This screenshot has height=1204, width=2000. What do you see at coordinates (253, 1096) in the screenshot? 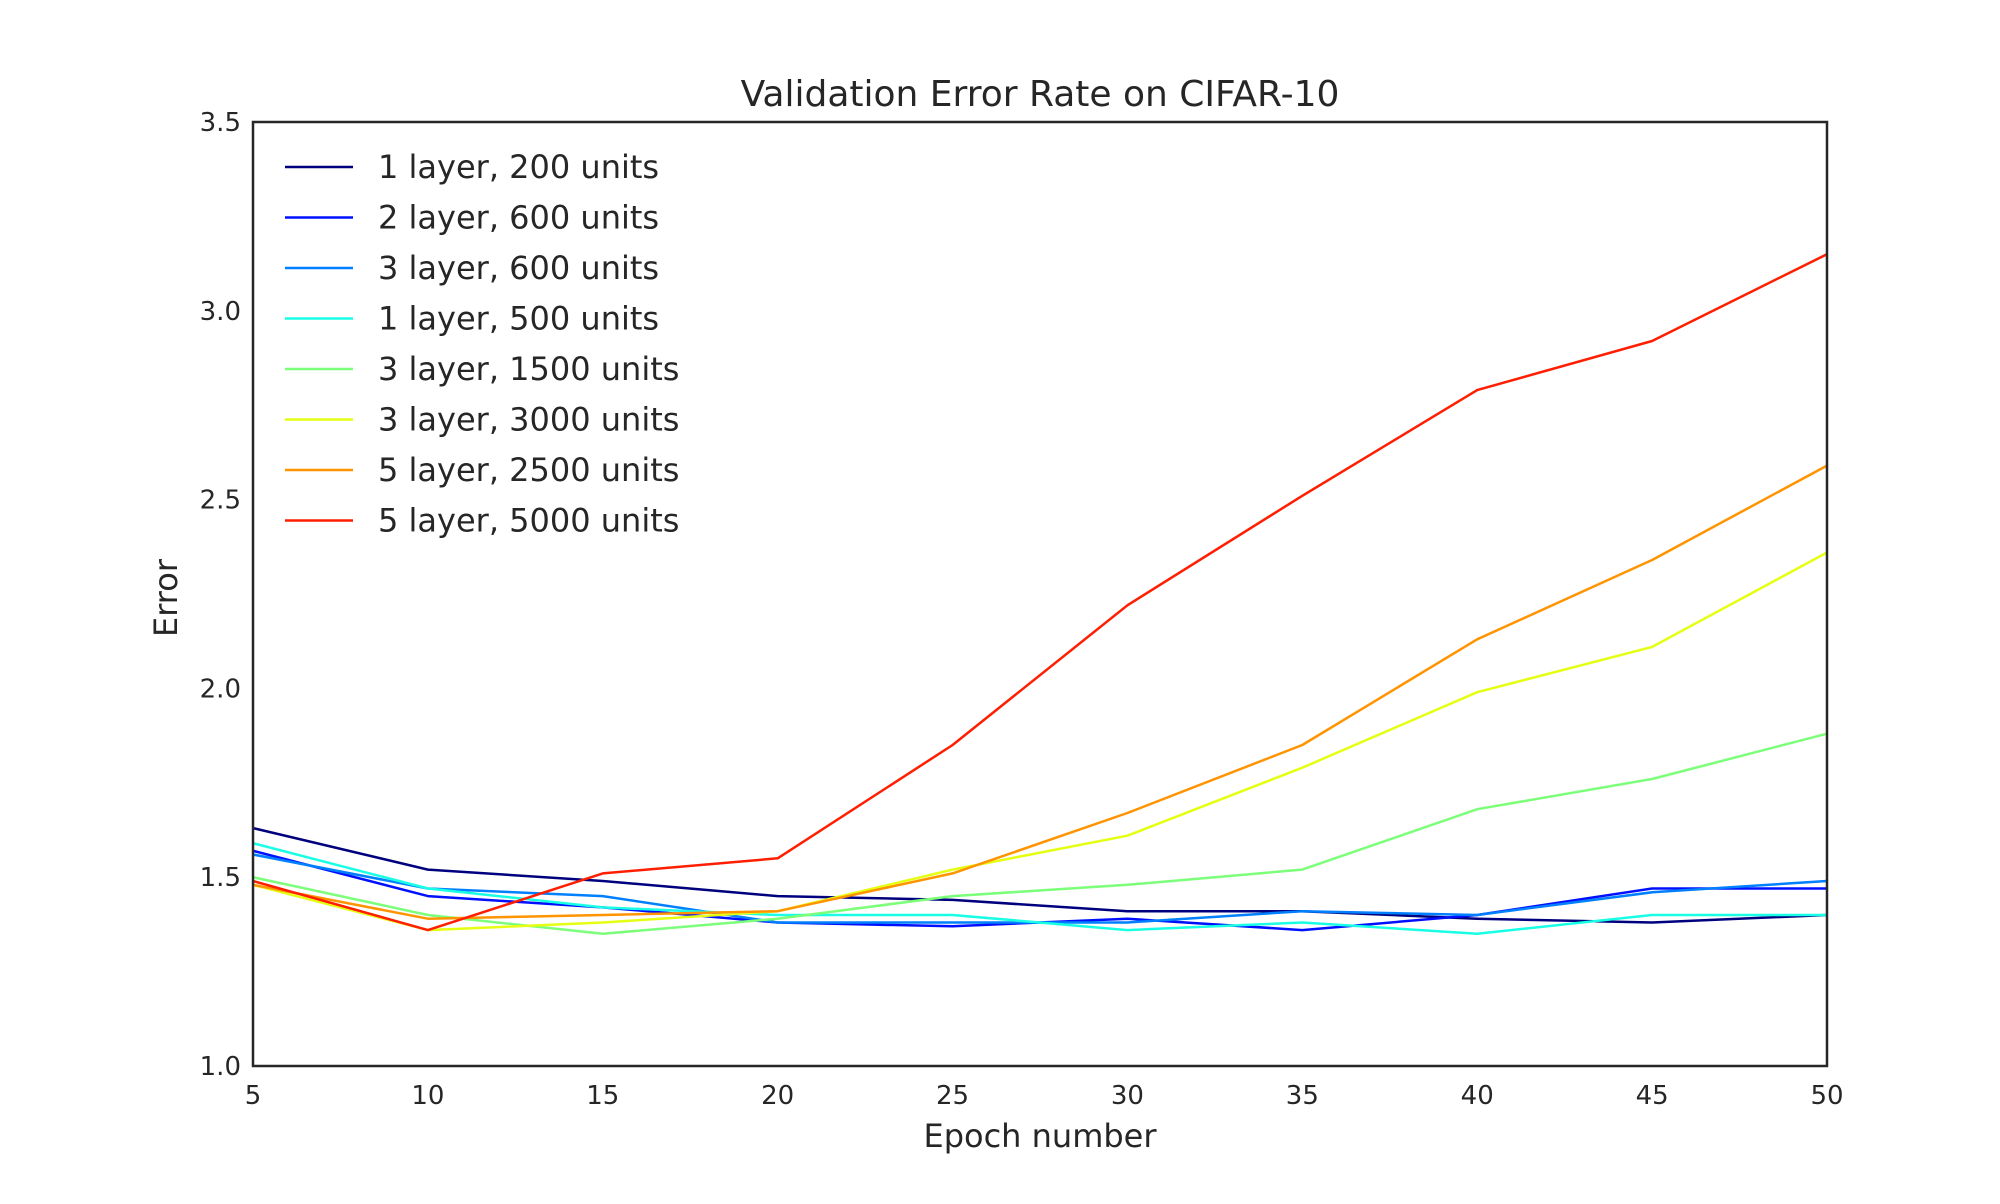
I see `x-tick-label: 5` at bounding box center [253, 1096].